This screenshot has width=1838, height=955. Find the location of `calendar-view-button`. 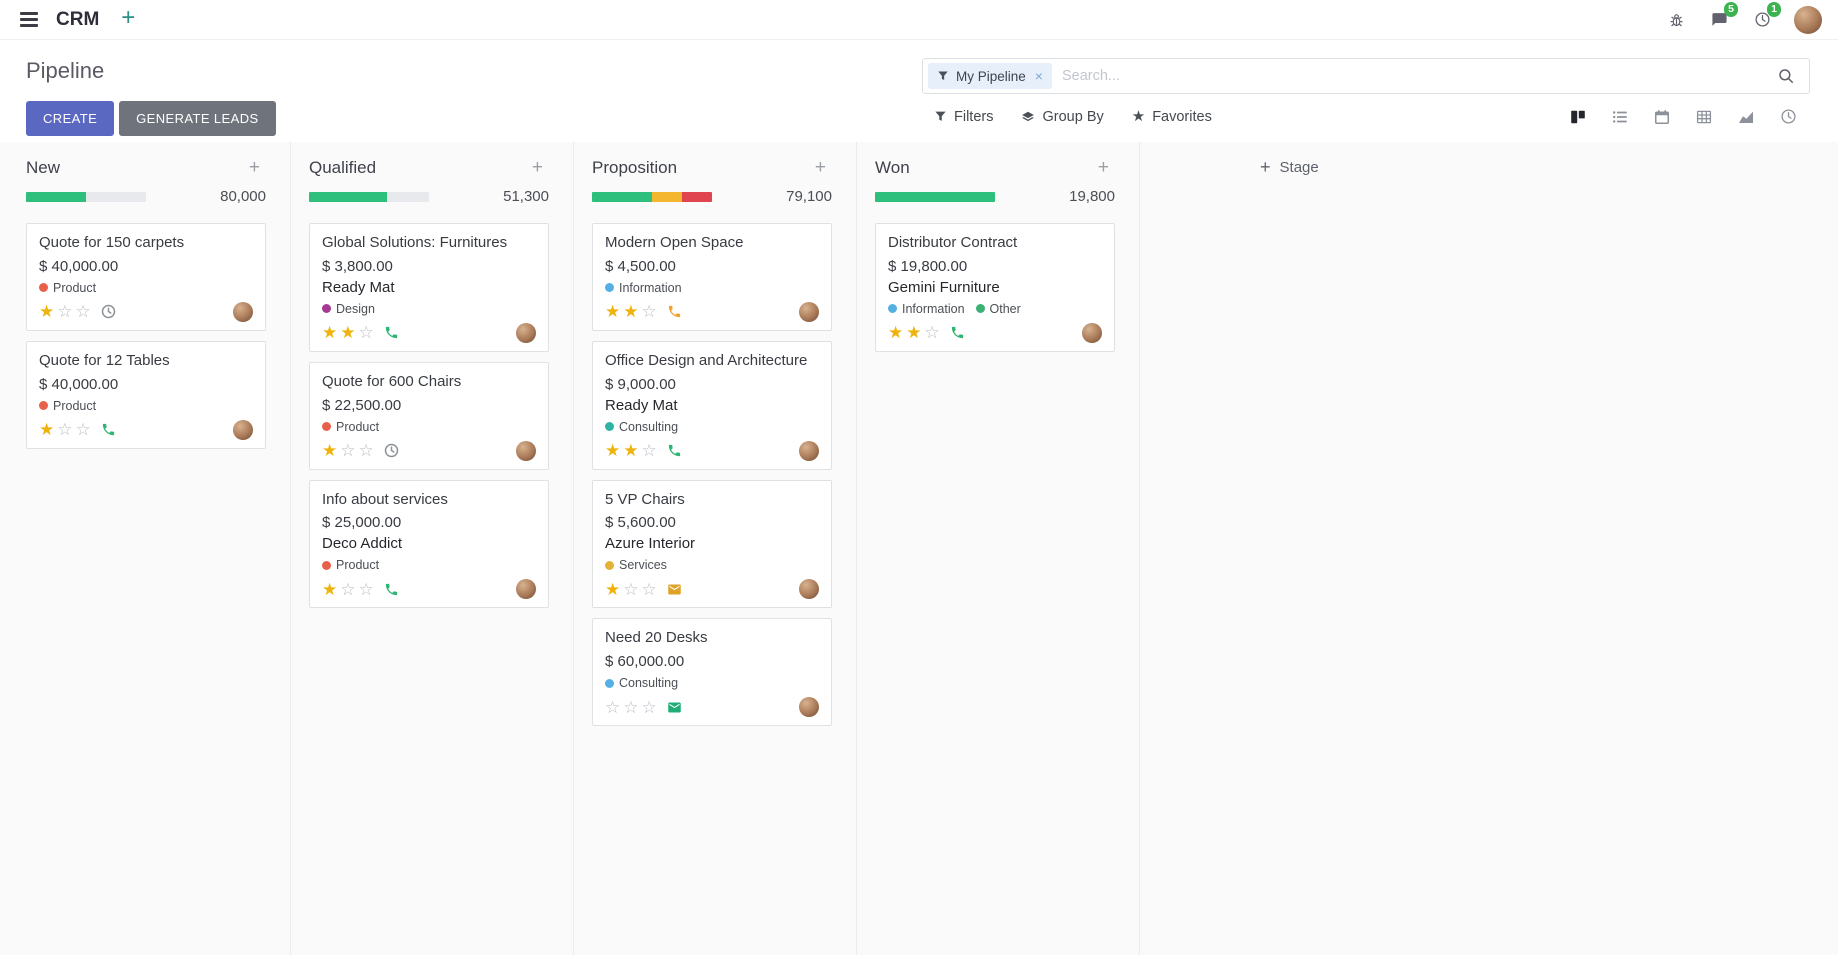

calendar-view-button is located at coordinates (1662, 117).